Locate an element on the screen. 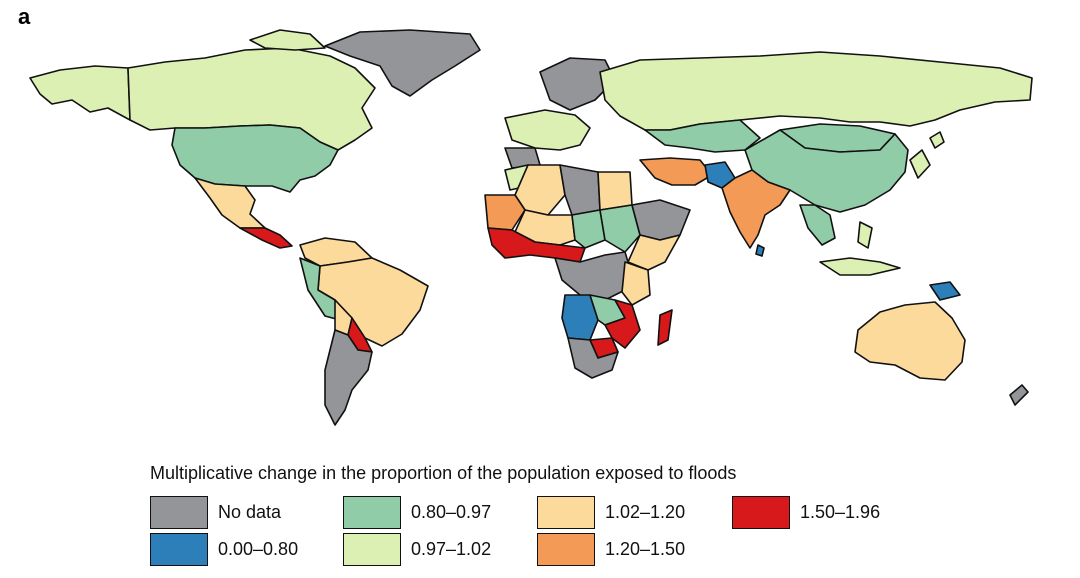  legend-label-0-97-1-02: 0.97–1.02 is located at coordinates (451, 549).